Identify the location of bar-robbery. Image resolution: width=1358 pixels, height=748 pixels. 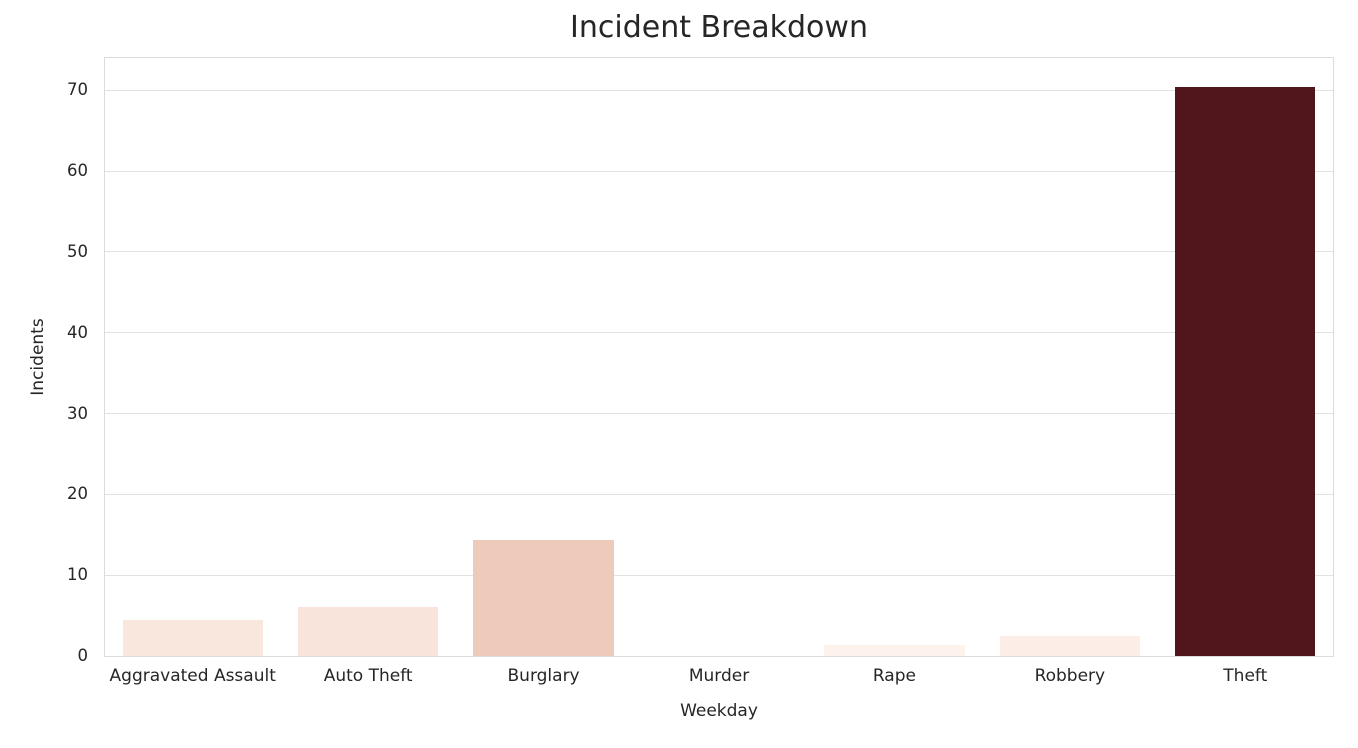
(1069, 645).